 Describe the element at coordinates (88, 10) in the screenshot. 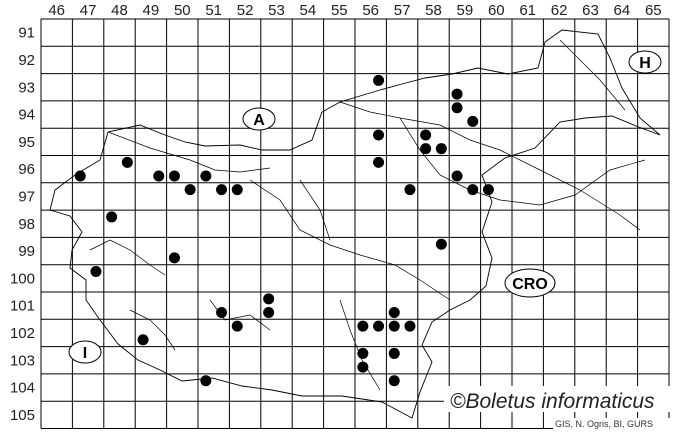

I see `column-label: 47` at that location.